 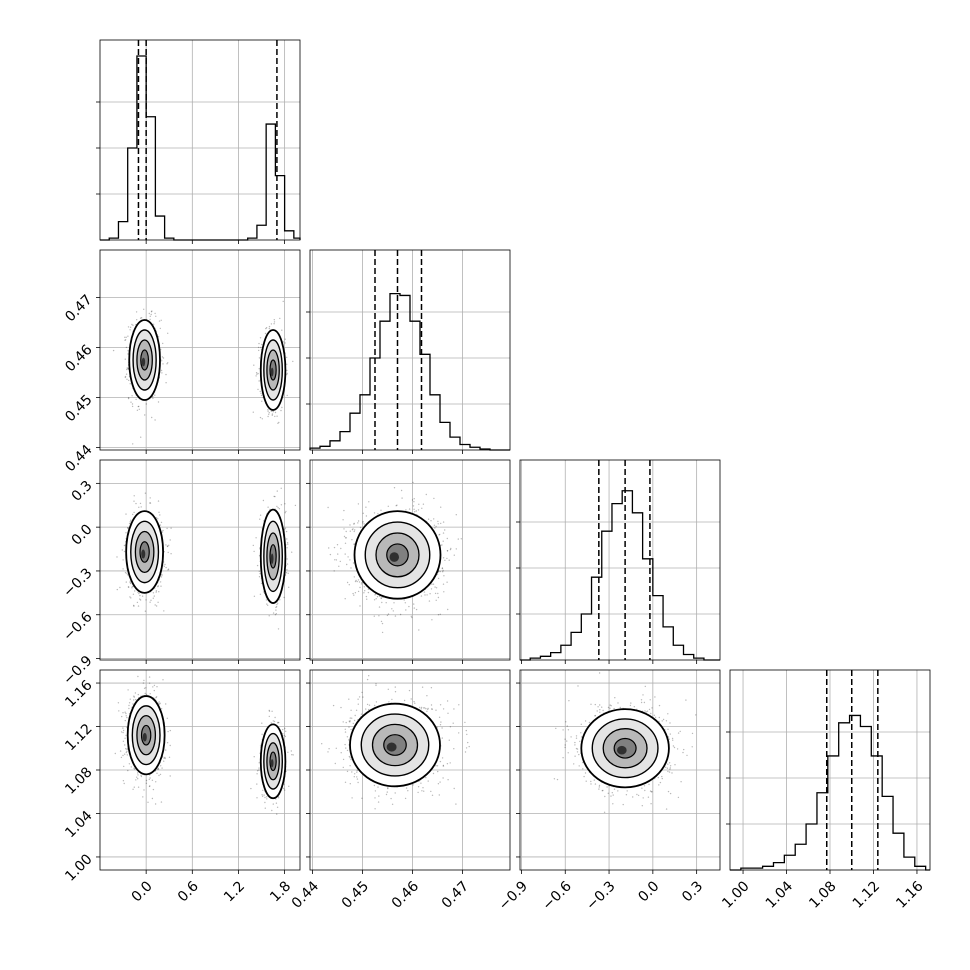 I want to click on y-tick-label: 0.44, so click(x=78, y=458).